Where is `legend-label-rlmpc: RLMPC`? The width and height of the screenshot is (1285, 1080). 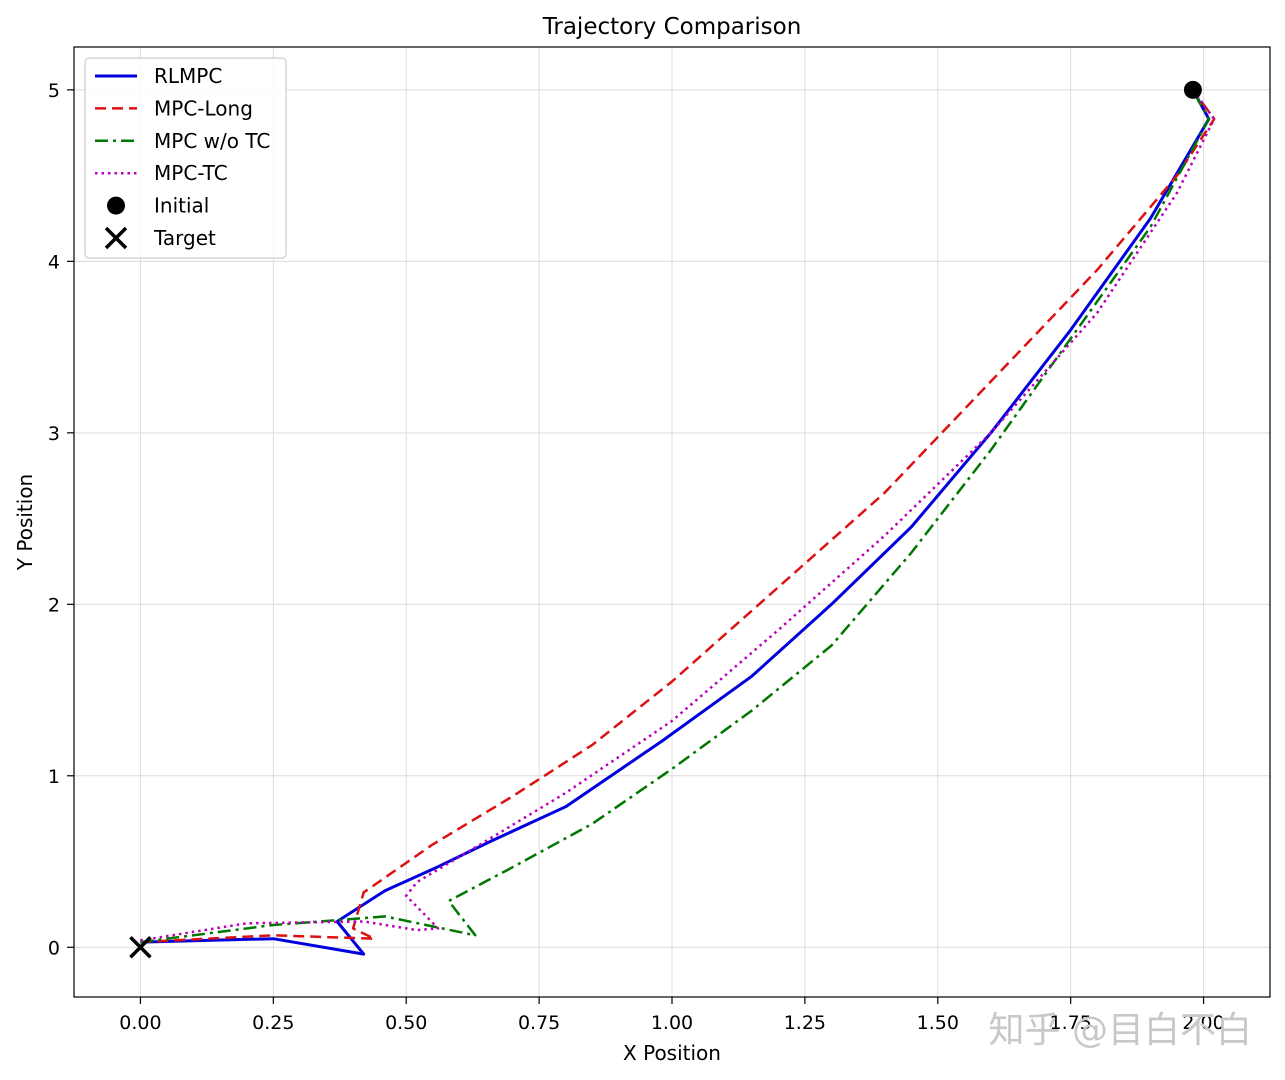
legend-label-rlmpc: RLMPC is located at coordinates (188, 76).